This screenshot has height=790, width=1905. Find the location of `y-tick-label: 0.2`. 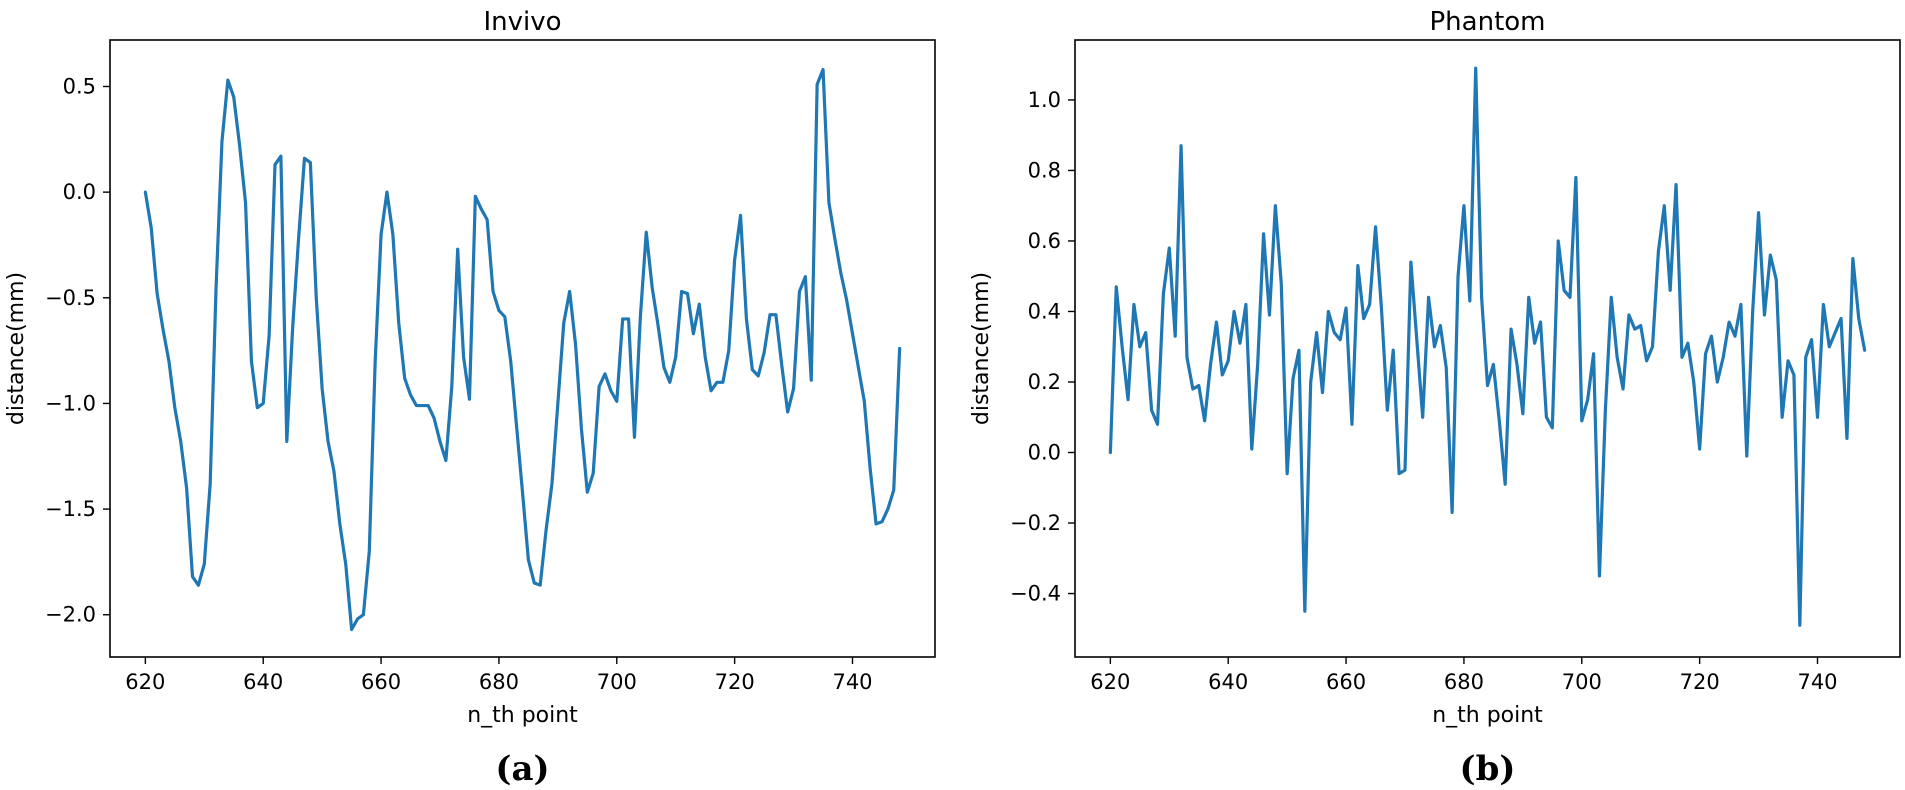

y-tick-label: 0.2 is located at coordinates (1044, 382).